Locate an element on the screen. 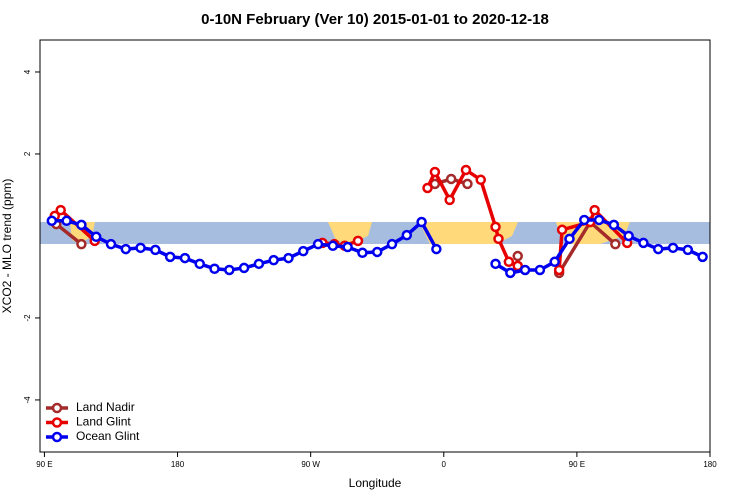  legend-label: Land Nadir is located at coordinates (105, 407).